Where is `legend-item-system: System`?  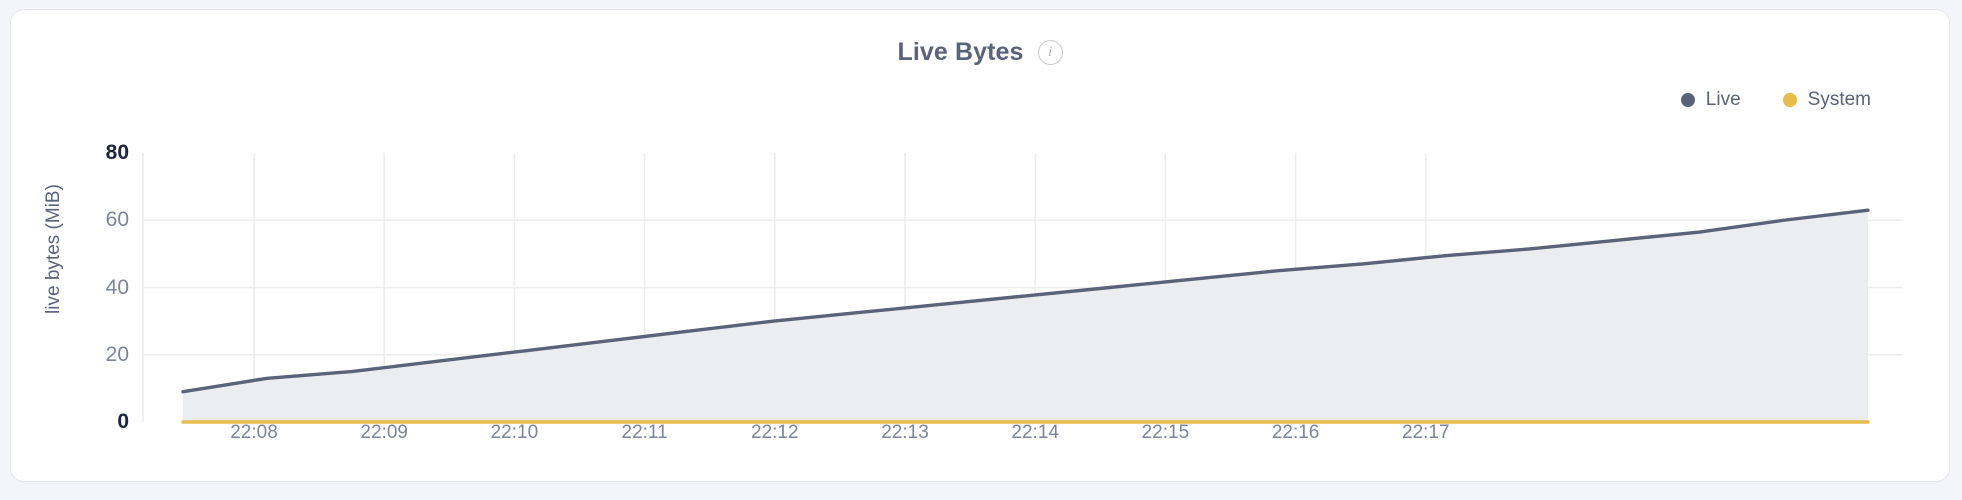 legend-item-system: System is located at coordinates (1826, 100).